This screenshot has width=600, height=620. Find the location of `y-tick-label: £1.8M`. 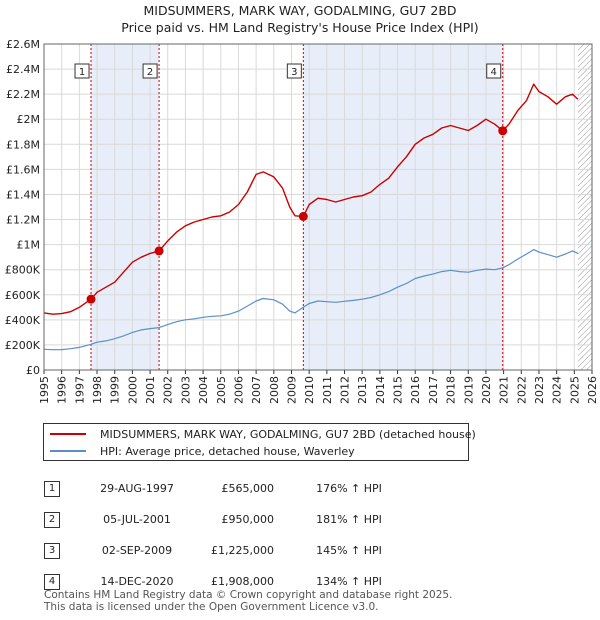

y-tick-label: £1.8M is located at coordinates (23, 144).